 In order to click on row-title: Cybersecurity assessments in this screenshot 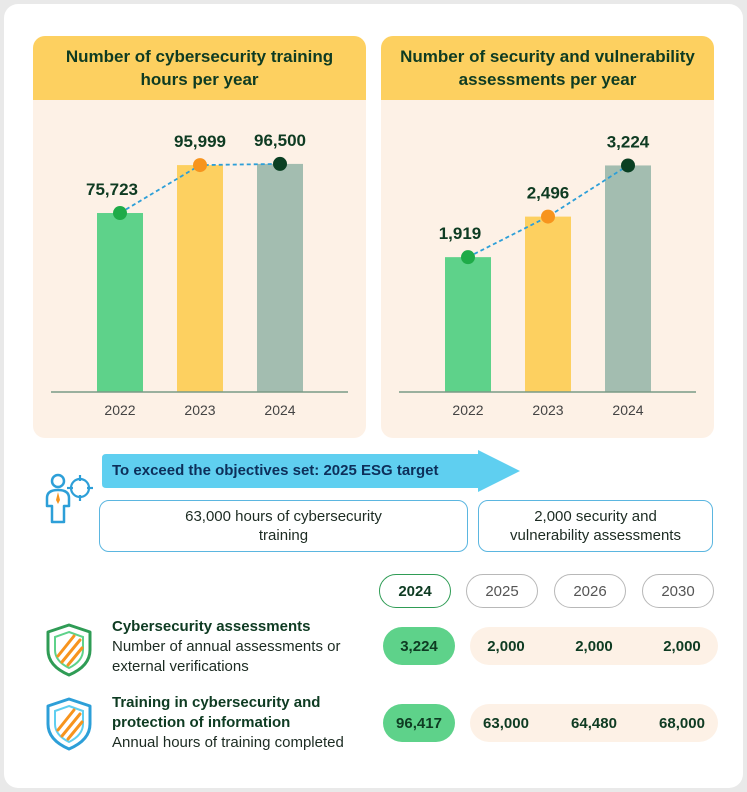, I will do `click(211, 626)`.